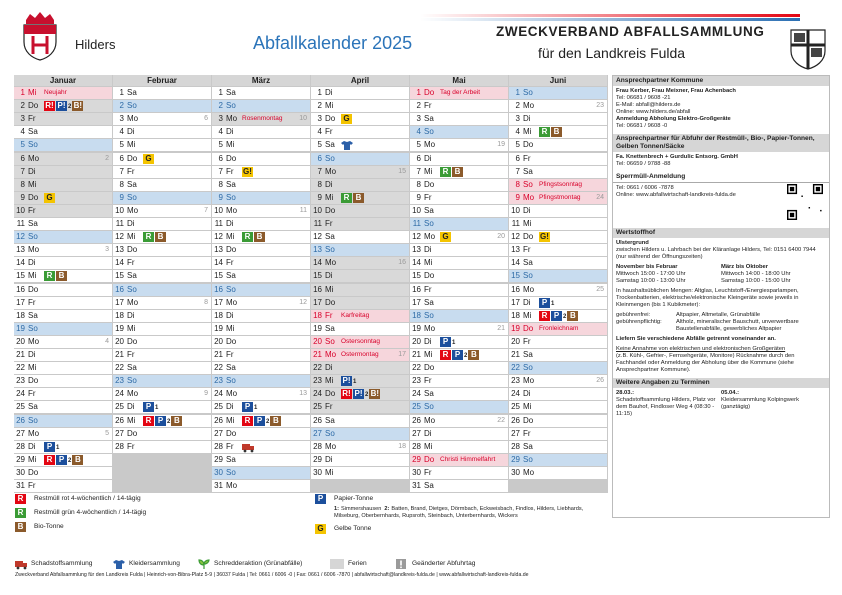 The height and width of the screenshot is (595, 842). Describe the element at coordinates (107, 341) in the screenshot. I see `week-number: 4` at that location.